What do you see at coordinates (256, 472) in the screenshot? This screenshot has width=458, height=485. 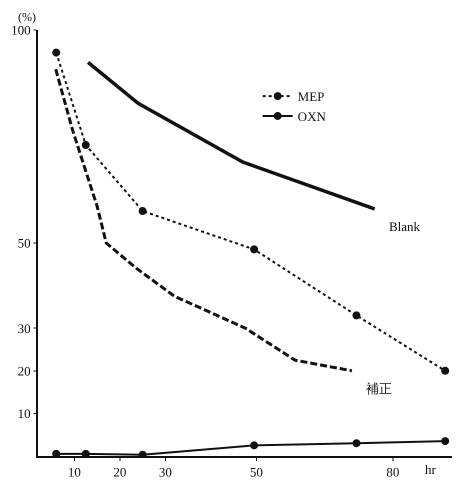 I see `x-tick-label: 50` at bounding box center [256, 472].